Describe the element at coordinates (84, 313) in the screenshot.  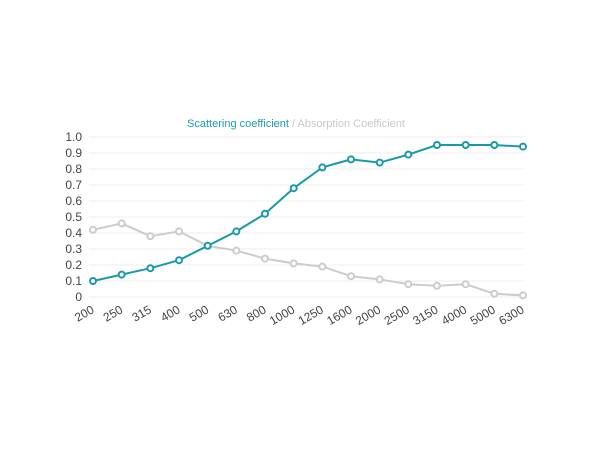
I see `x-tick-label: 200` at that location.